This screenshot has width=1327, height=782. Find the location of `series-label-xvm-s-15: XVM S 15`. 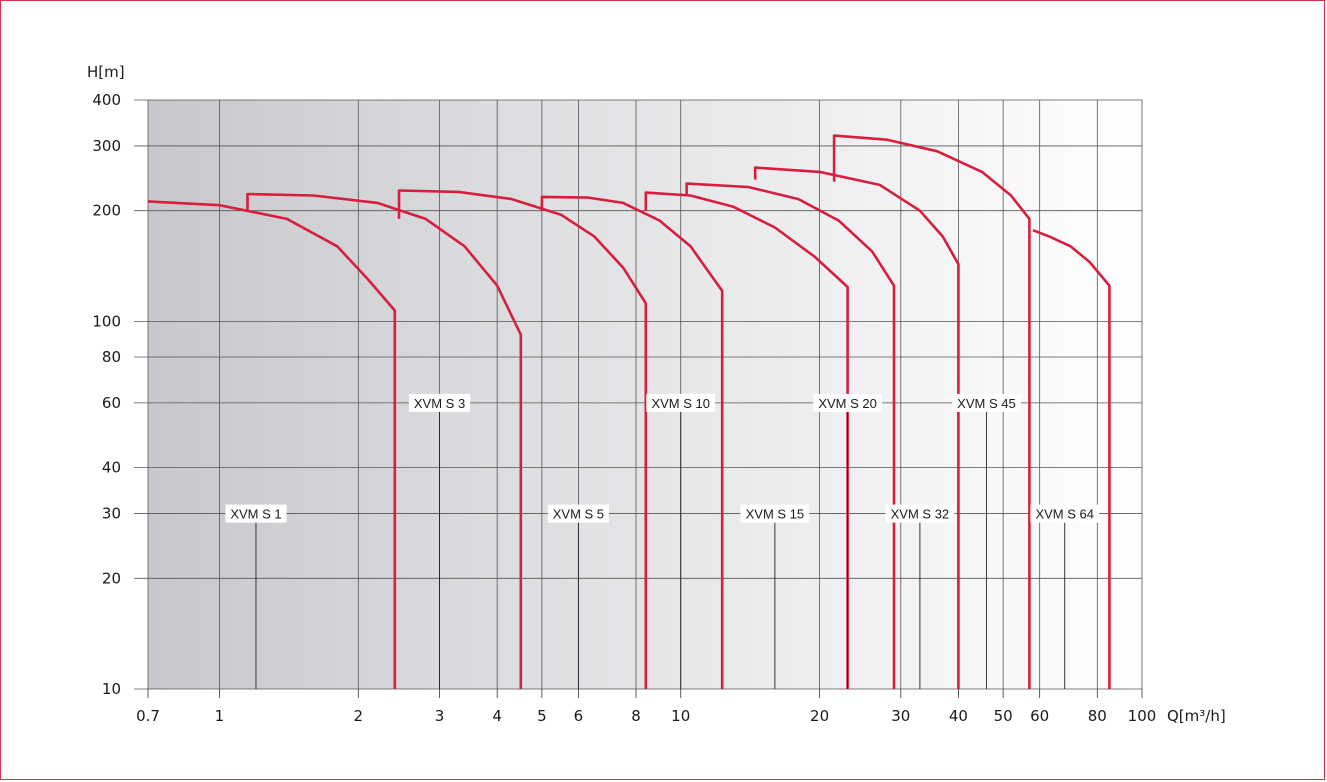

series-label-xvm-s-15: XVM S 15 is located at coordinates (775, 514).